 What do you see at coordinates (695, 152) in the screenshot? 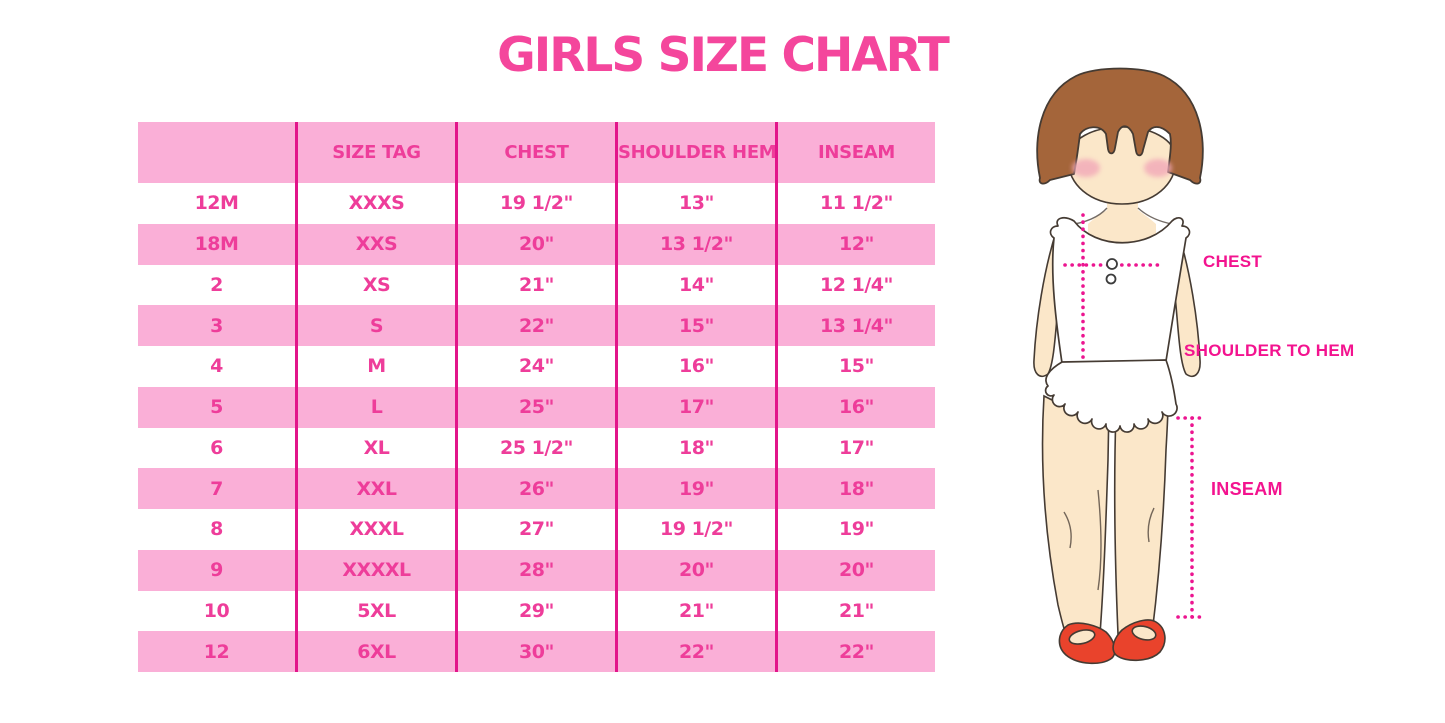
I see `header-cell-shoulder-hem: SHOULDER HEM` at bounding box center [695, 152].